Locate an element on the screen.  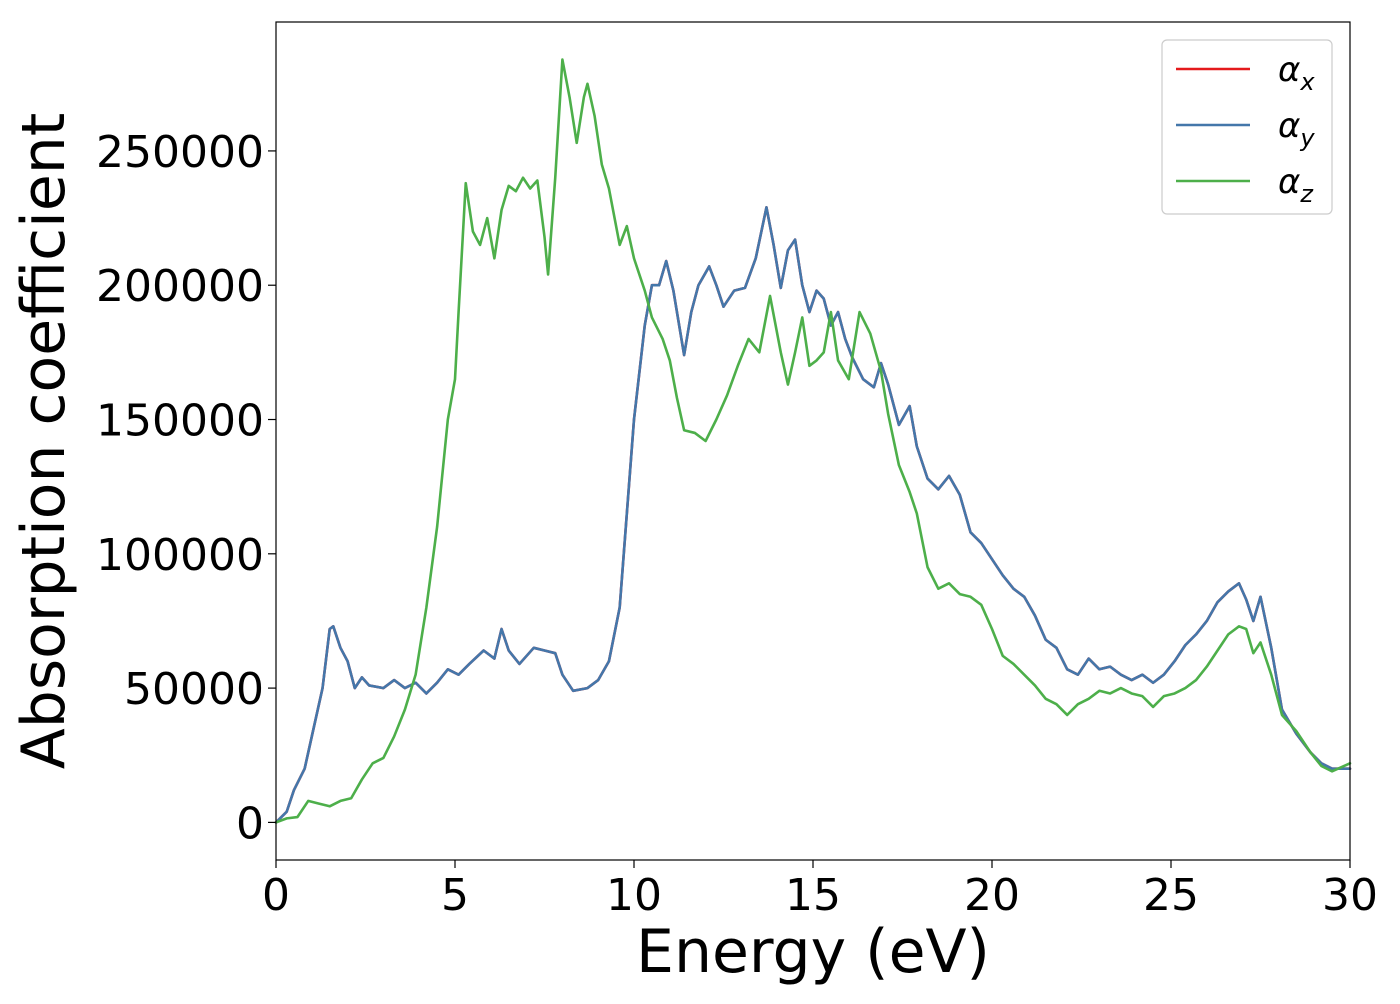
legend-label-y: αy is located at coordinates (1296, 129).